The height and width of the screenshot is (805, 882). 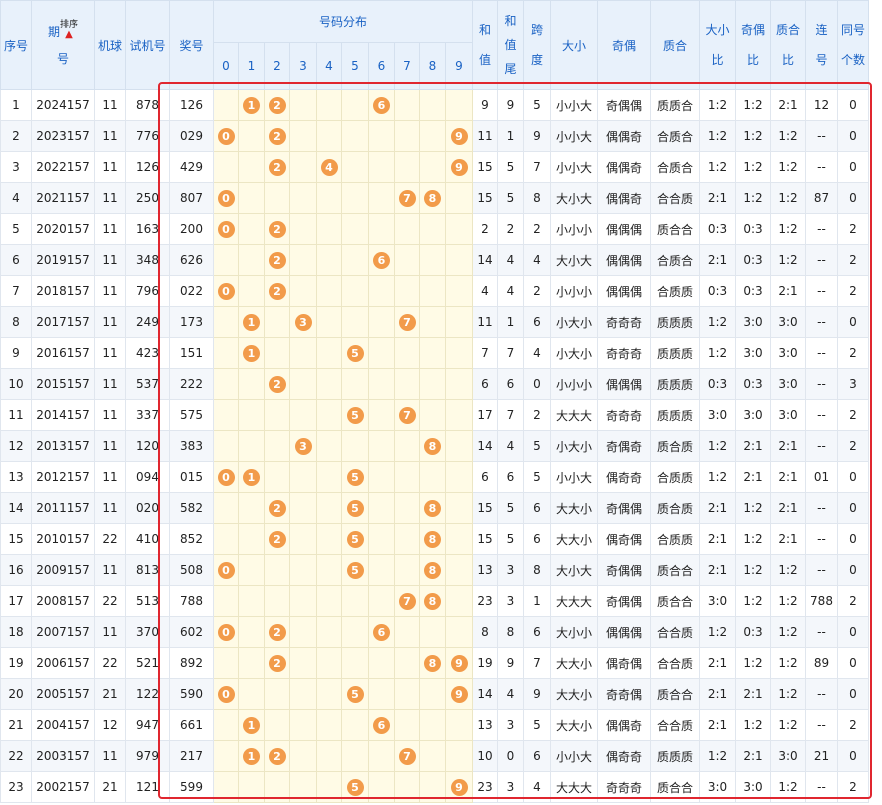 What do you see at coordinates (277, 66) in the screenshot?
I see `digit-header-2: 2` at bounding box center [277, 66].